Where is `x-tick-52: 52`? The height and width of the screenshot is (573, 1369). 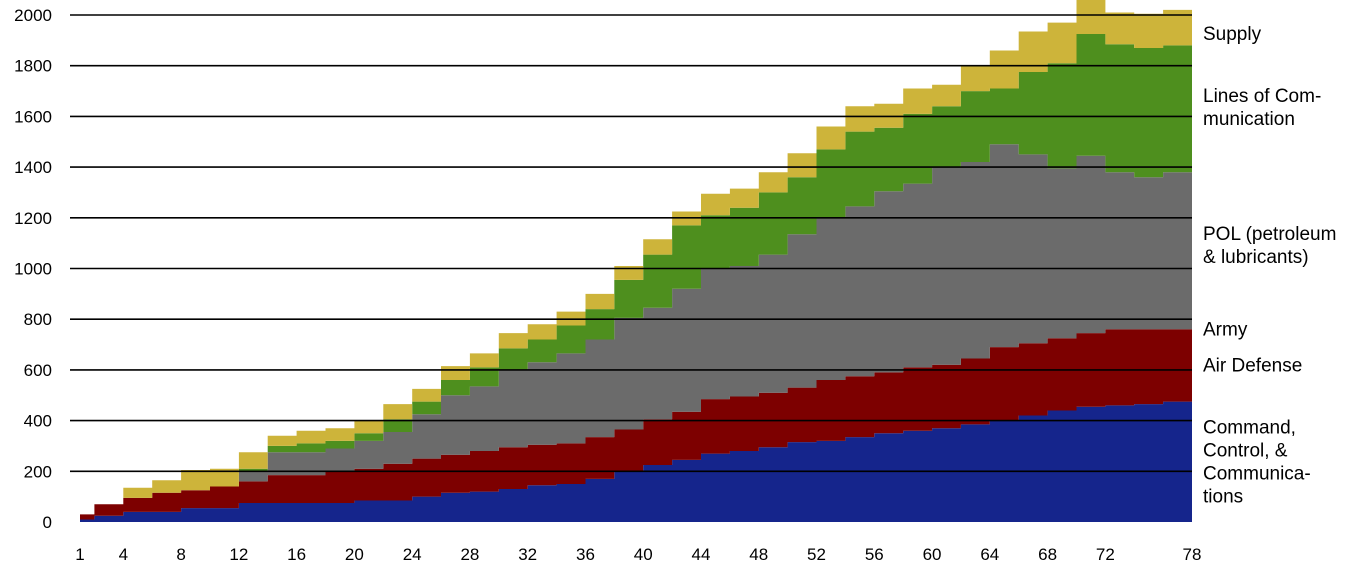
x-tick-52: 52 is located at coordinates (816, 554).